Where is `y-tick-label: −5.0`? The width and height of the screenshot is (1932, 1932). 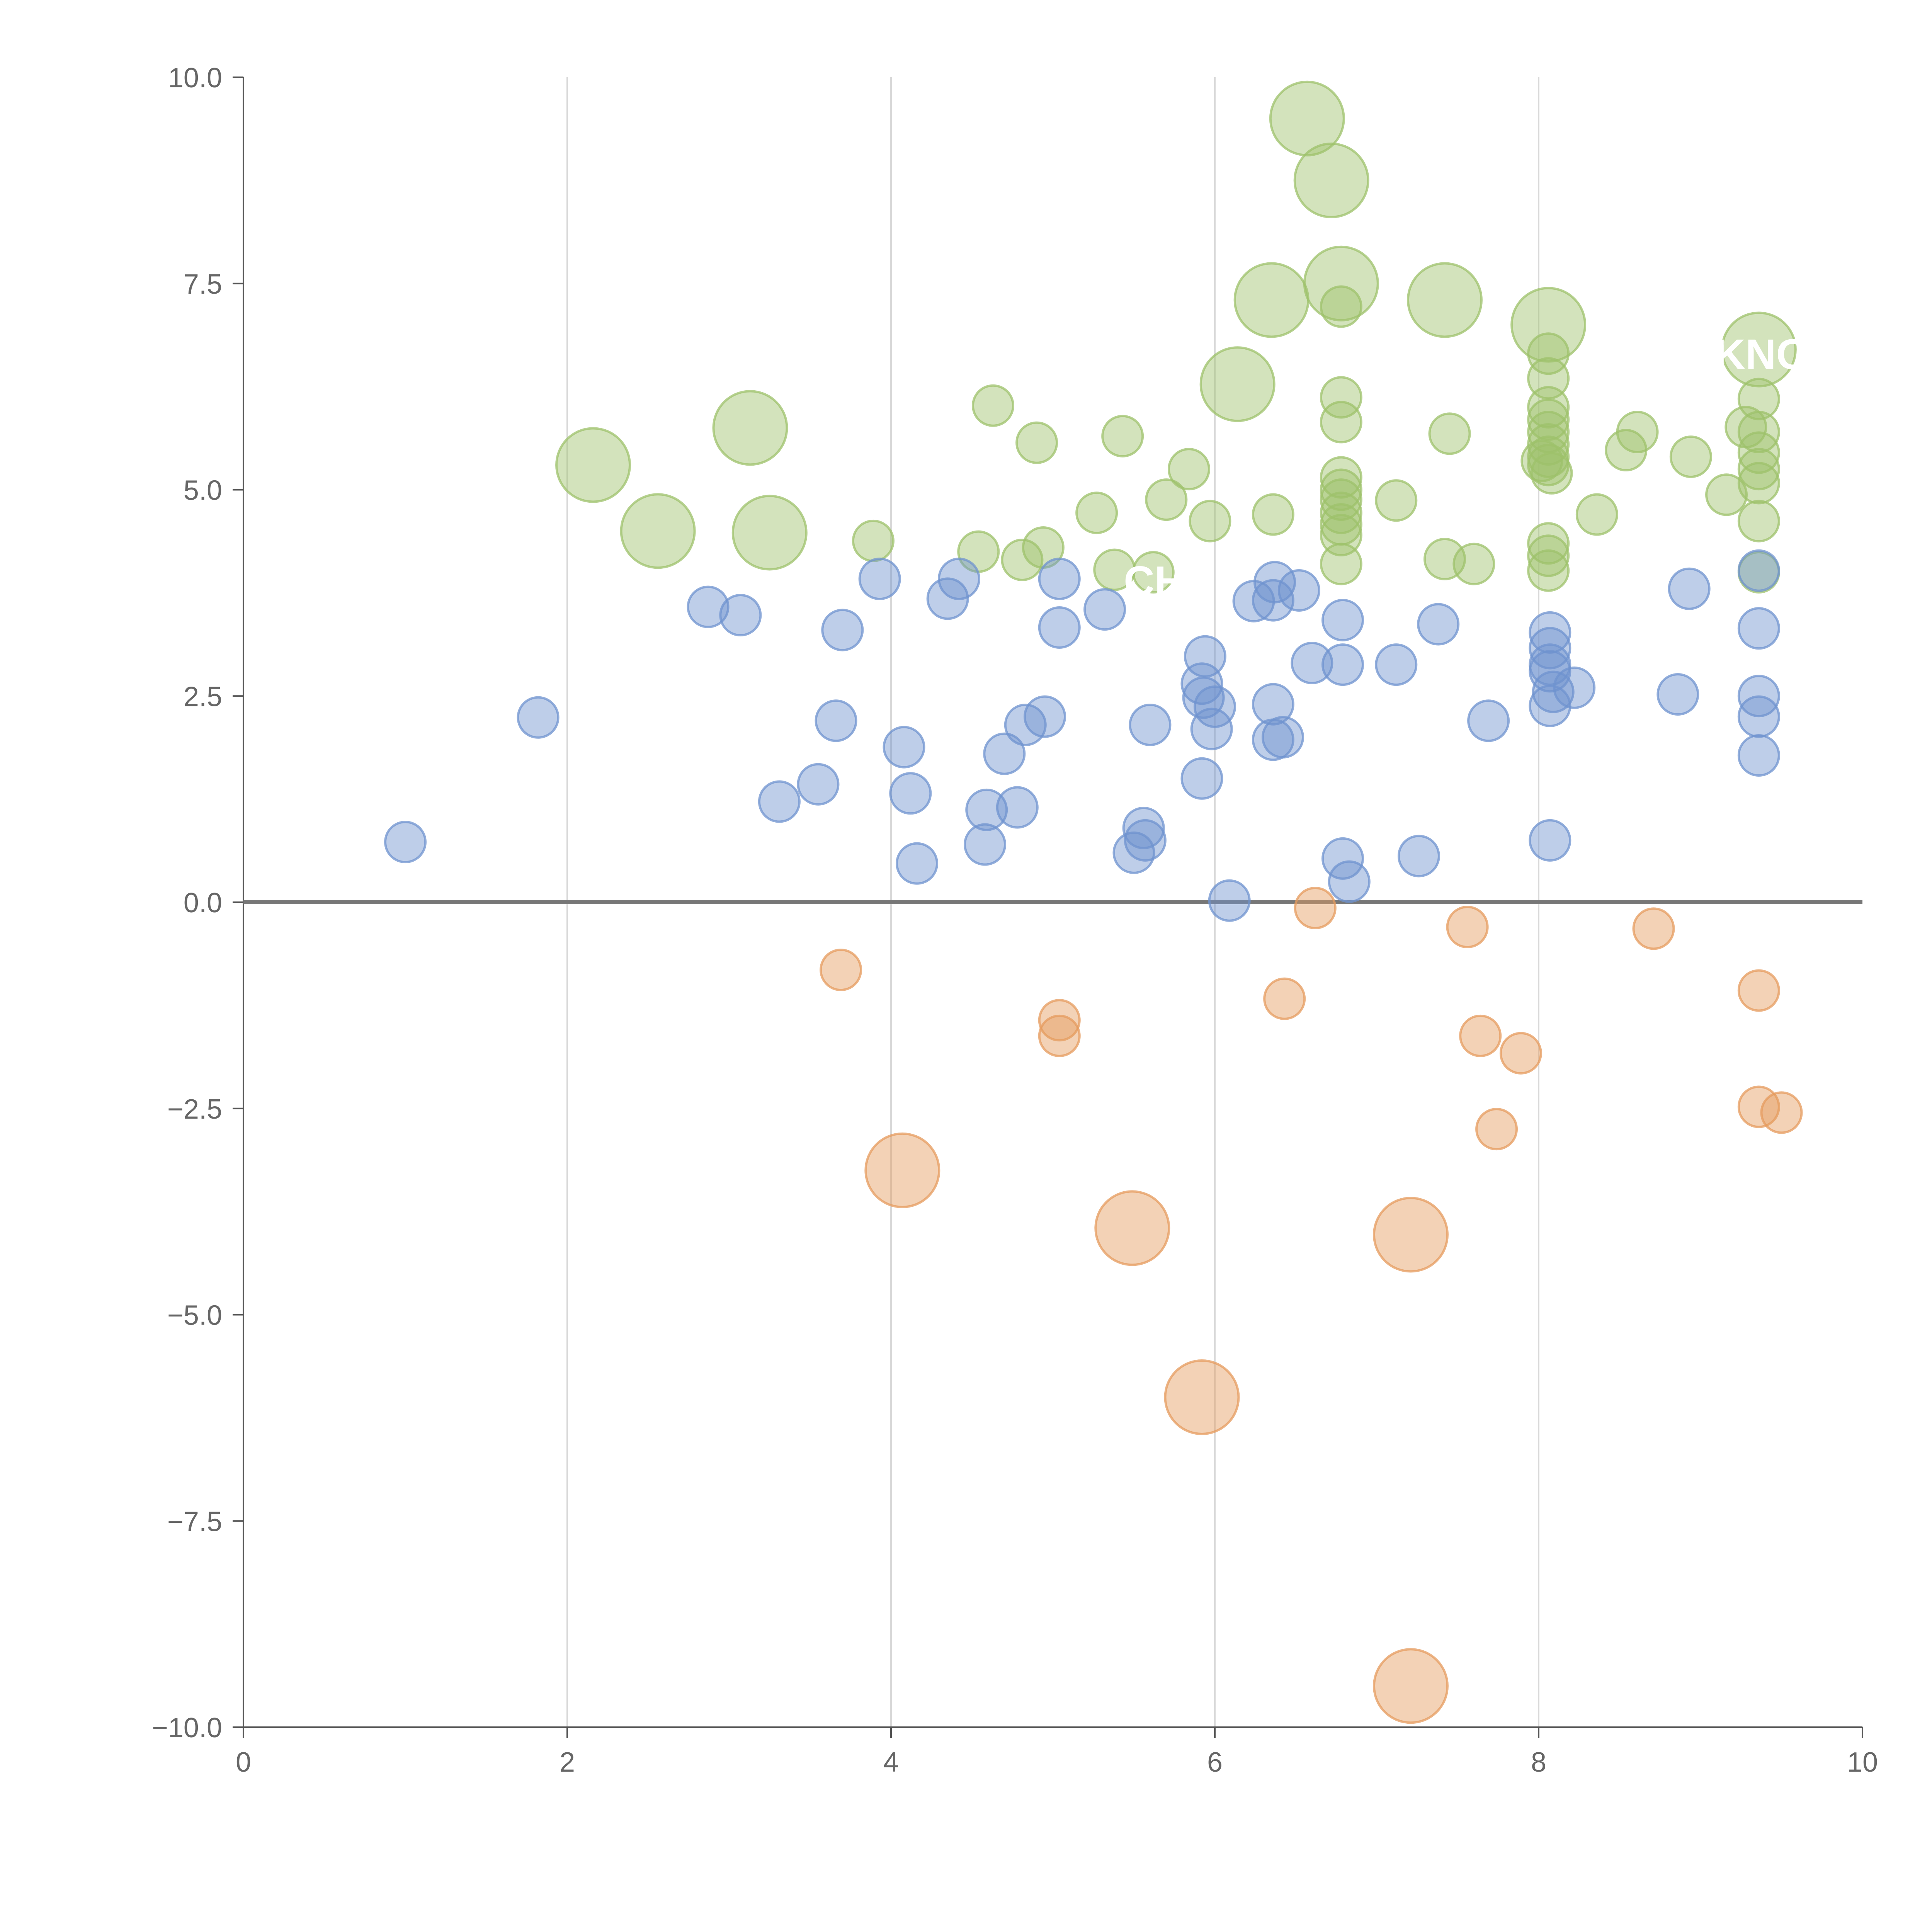 y-tick-label: −5.0 is located at coordinates (194, 1315).